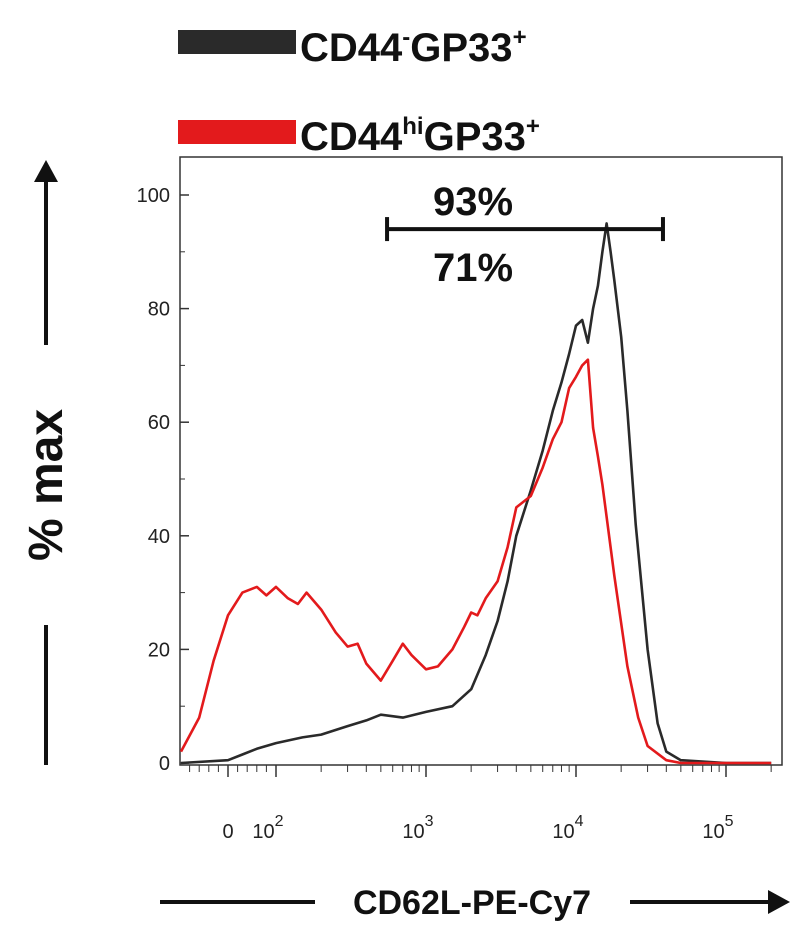 Image resolution: width=804 pixels, height=930 pixels. I want to click on x-axis-title-group: CD62L-PE-Cy7, so click(475, 903).